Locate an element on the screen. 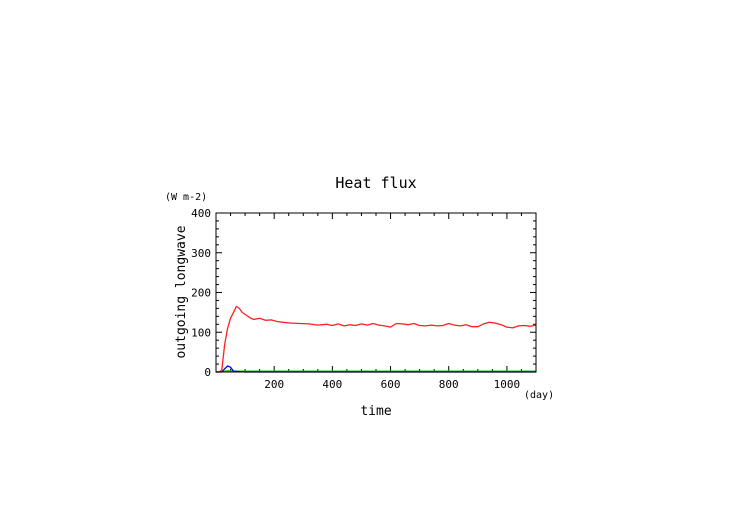 The image size is (752, 532). y-tick-label: 0 is located at coordinates (207, 372).